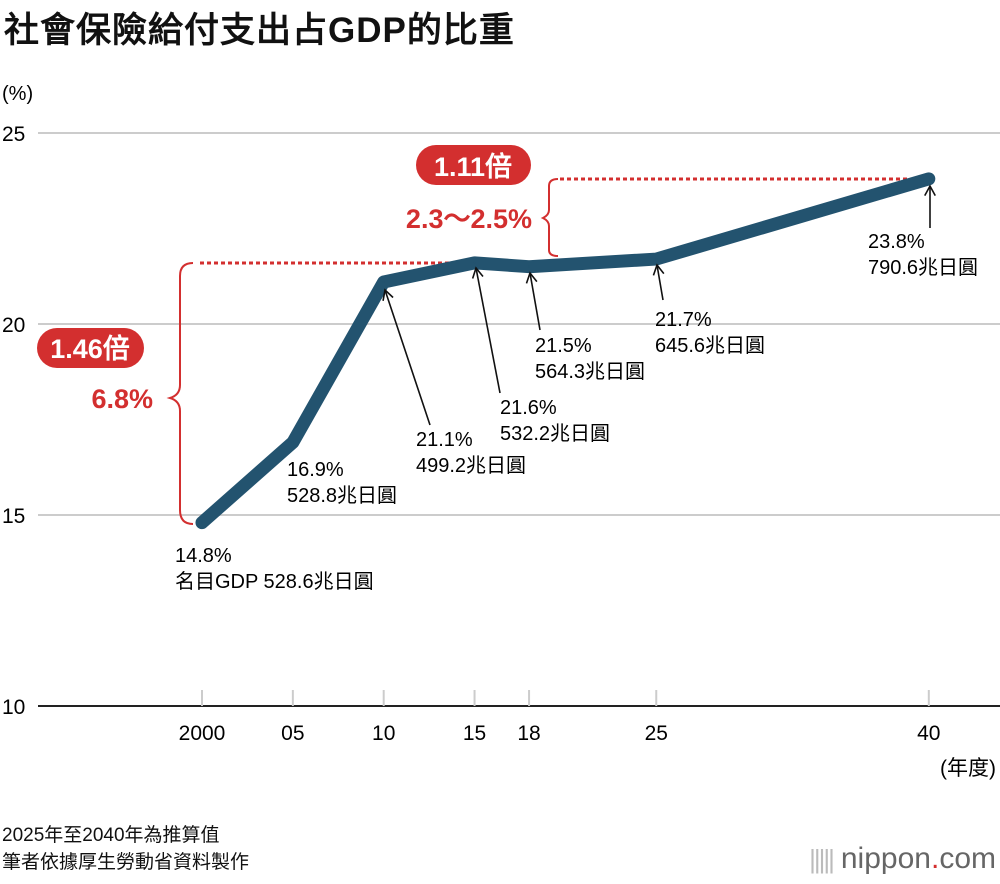 The width and height of the screenshot is (1000, 884). Describe the element at coordinates (444, 440) in the screenshot. I see `data-label-pct: 21.1%` at that location.